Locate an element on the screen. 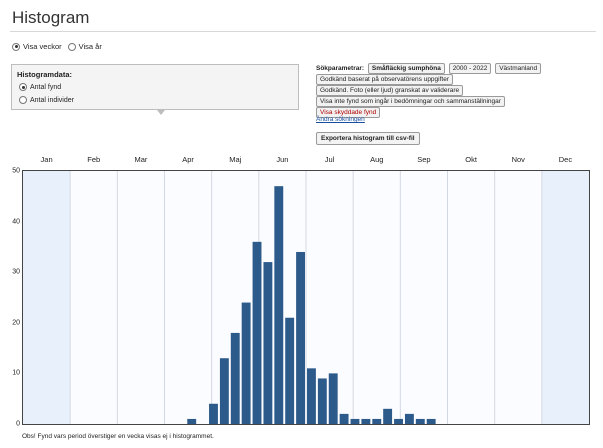 This screenshot has width=603, height=448. count-individuals-label: Antal individer is located at coordinates (52, 100).